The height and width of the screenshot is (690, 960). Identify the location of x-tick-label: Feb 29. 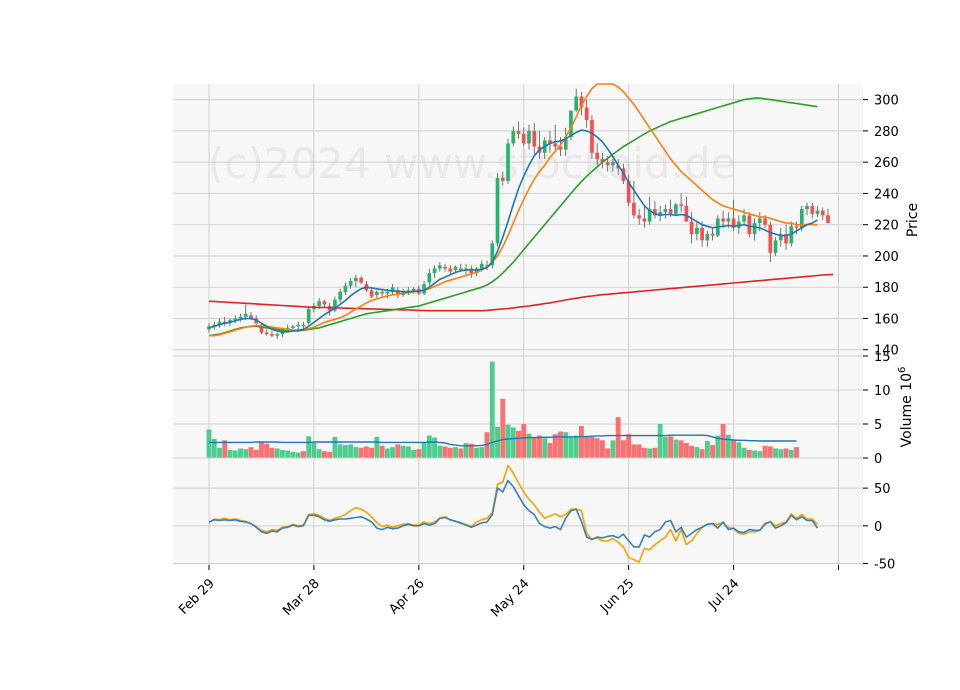
(197, 597).